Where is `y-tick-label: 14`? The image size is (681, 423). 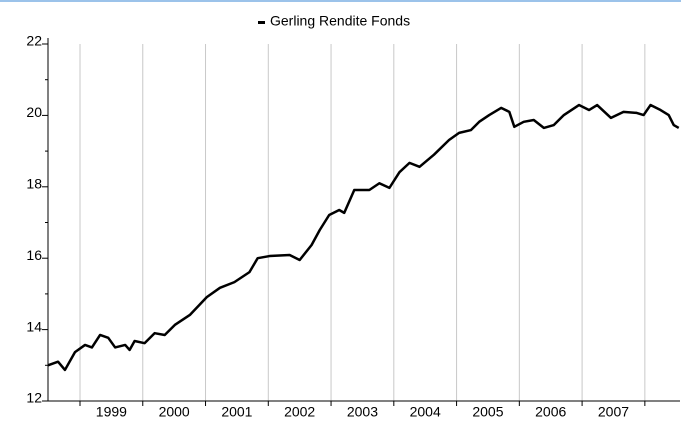 y-tick-label: 14 is located at coordinates (34, 326).